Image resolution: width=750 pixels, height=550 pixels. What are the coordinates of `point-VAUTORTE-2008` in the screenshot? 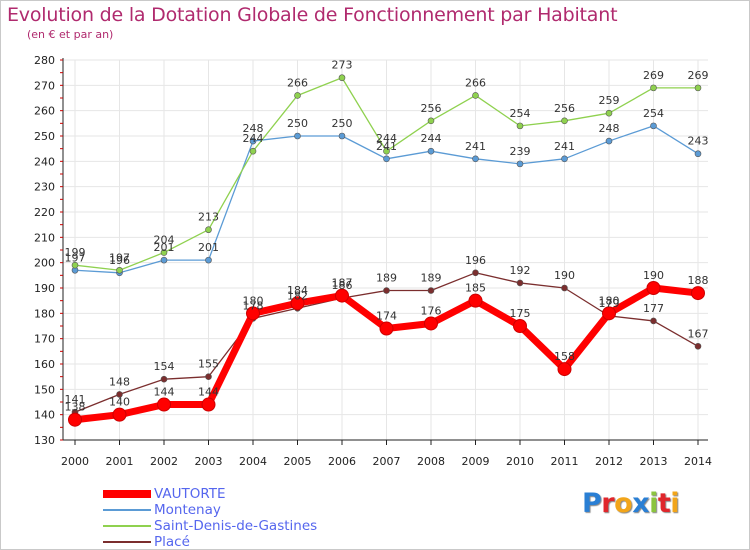 It's located at (431, 323).